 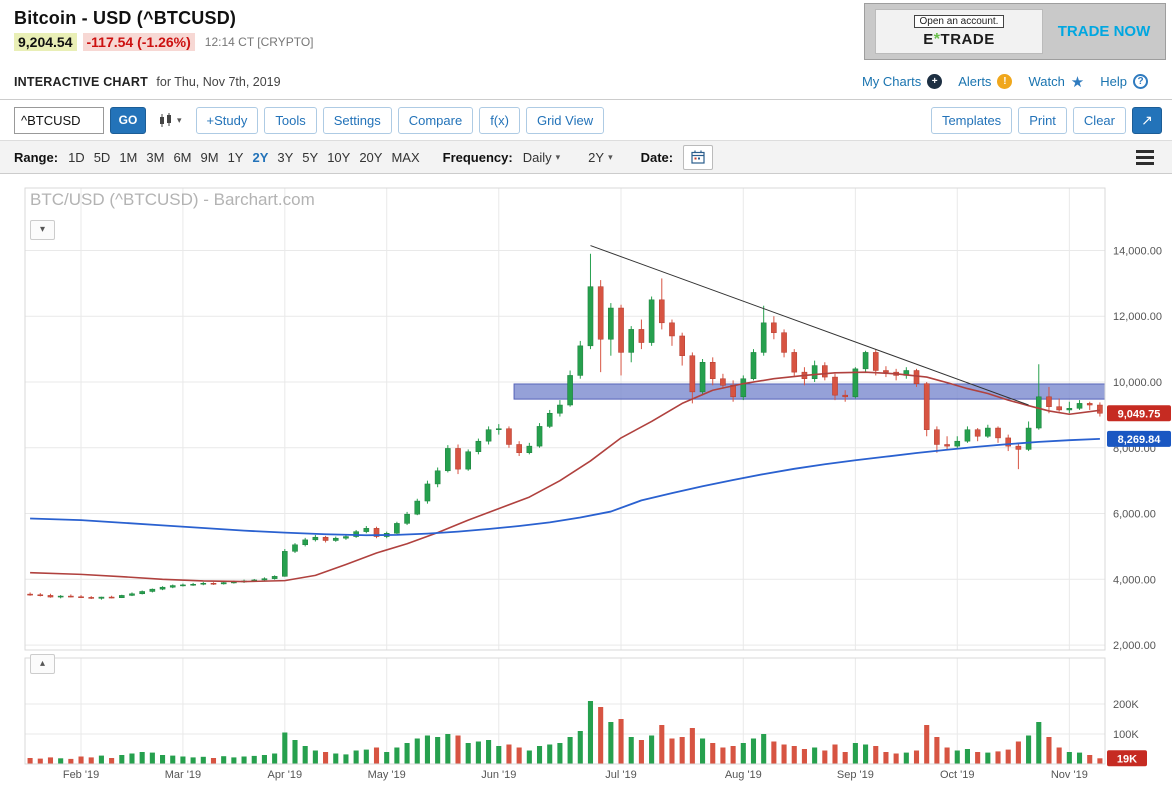 What do you see at coordinates (155, 157) in the screenshot?
I see `range-3m: 3M` at bounding box center [155, 157].